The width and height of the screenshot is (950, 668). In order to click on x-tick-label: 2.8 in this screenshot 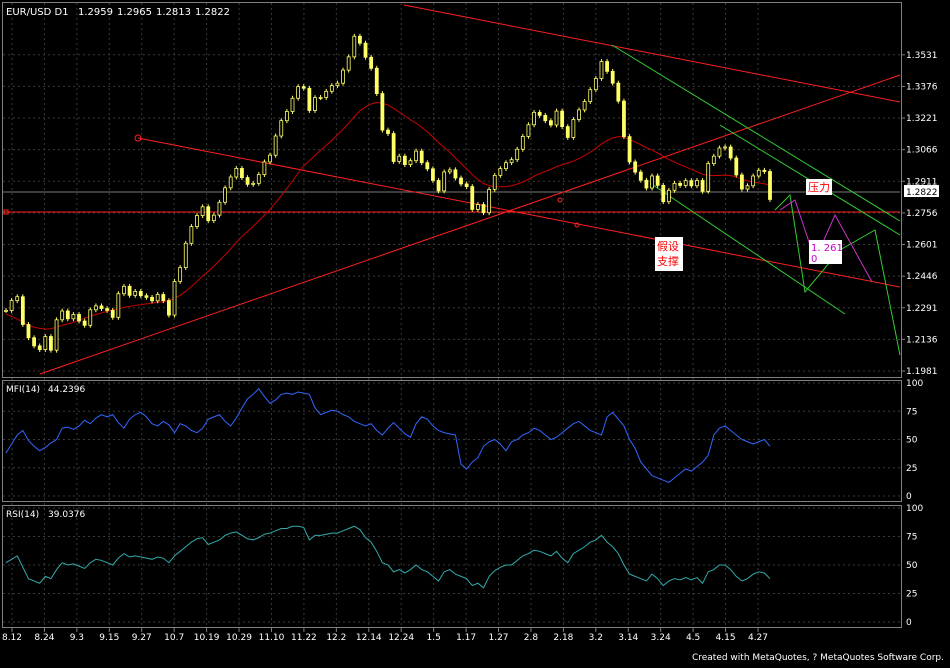, I will do `click(531, 638)`.